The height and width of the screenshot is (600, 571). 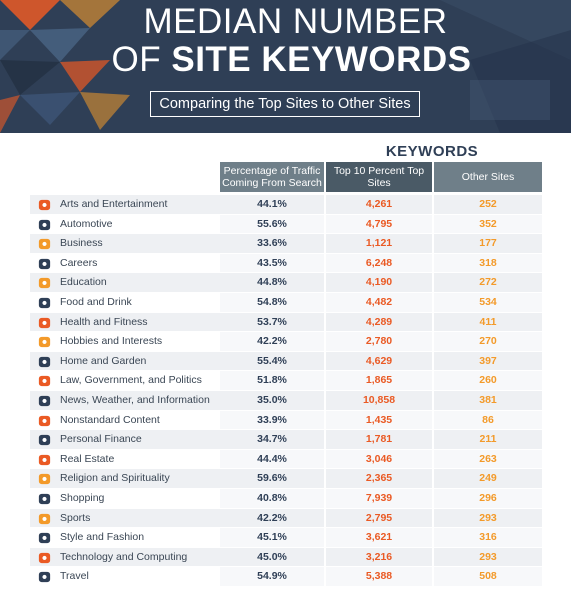 I want to click on other-sites-cell: 260, so click(x=488, y=380).